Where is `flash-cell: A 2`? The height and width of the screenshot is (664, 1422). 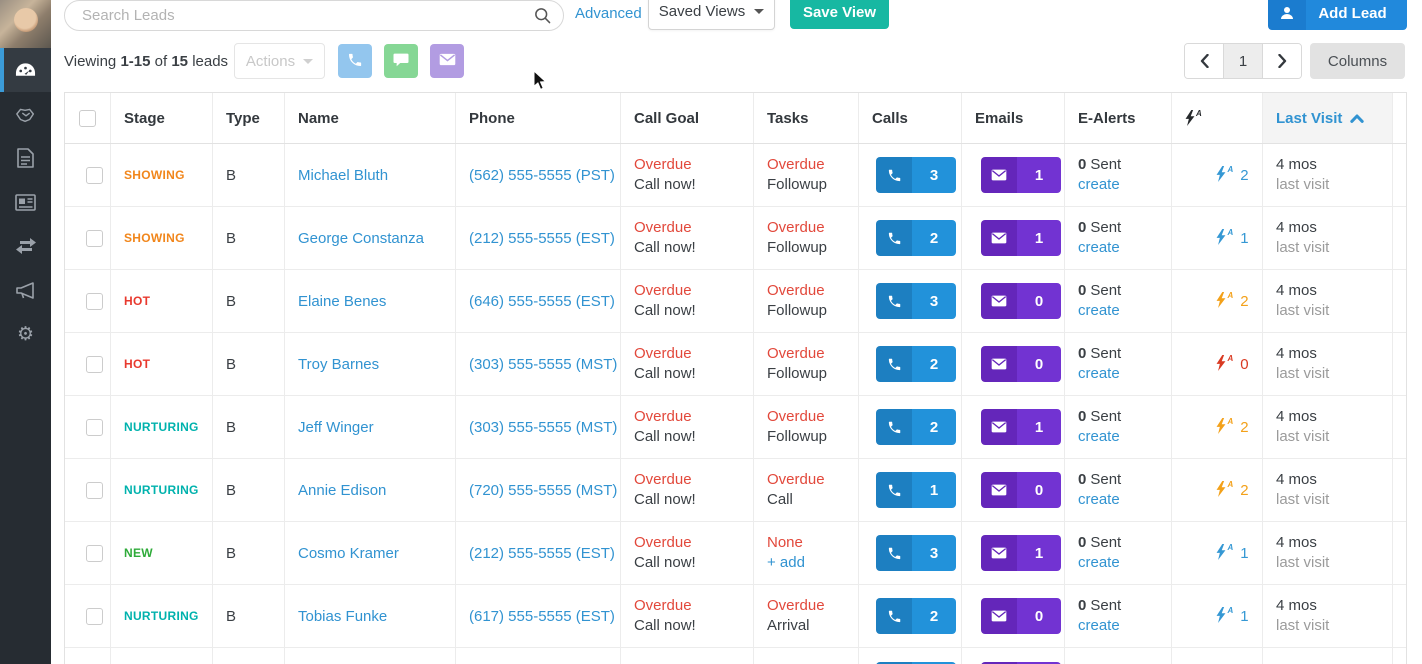 flash-cell: A 2 is located at coordinates (1217, 301).